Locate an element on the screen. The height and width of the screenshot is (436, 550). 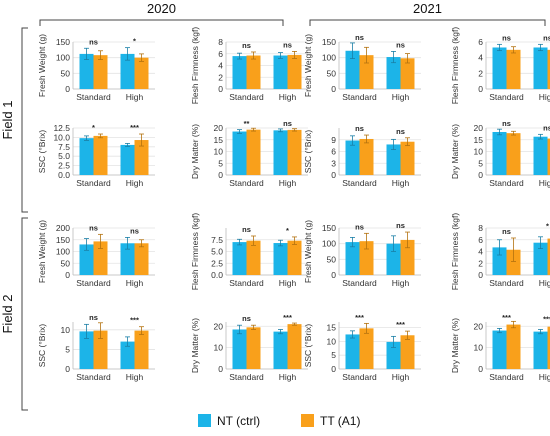
y-tick-label: 5.0 is located at coordinates (217, 252).